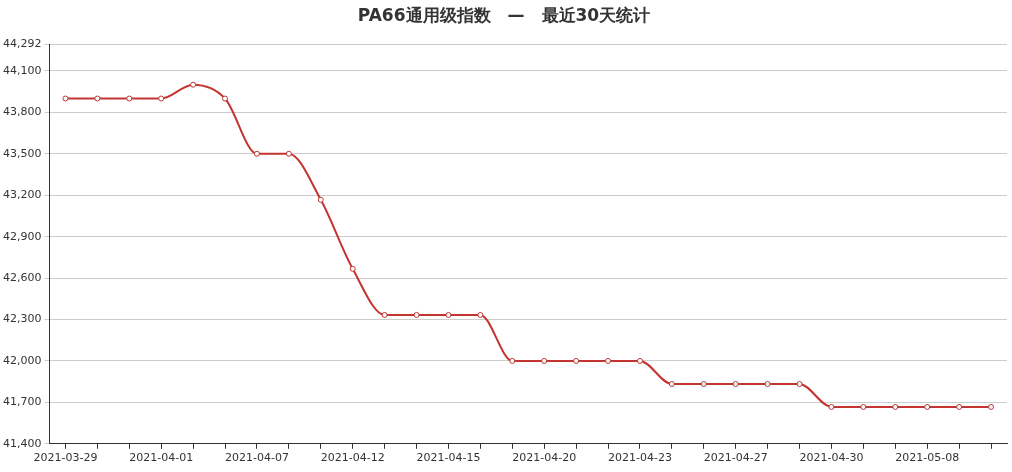 This screenshot has width=1012, height=472. What do you see at coordinates (22, 443) in the screenshot?
I see `y-tick-label: 41,400` at bounding box center [22, 443].